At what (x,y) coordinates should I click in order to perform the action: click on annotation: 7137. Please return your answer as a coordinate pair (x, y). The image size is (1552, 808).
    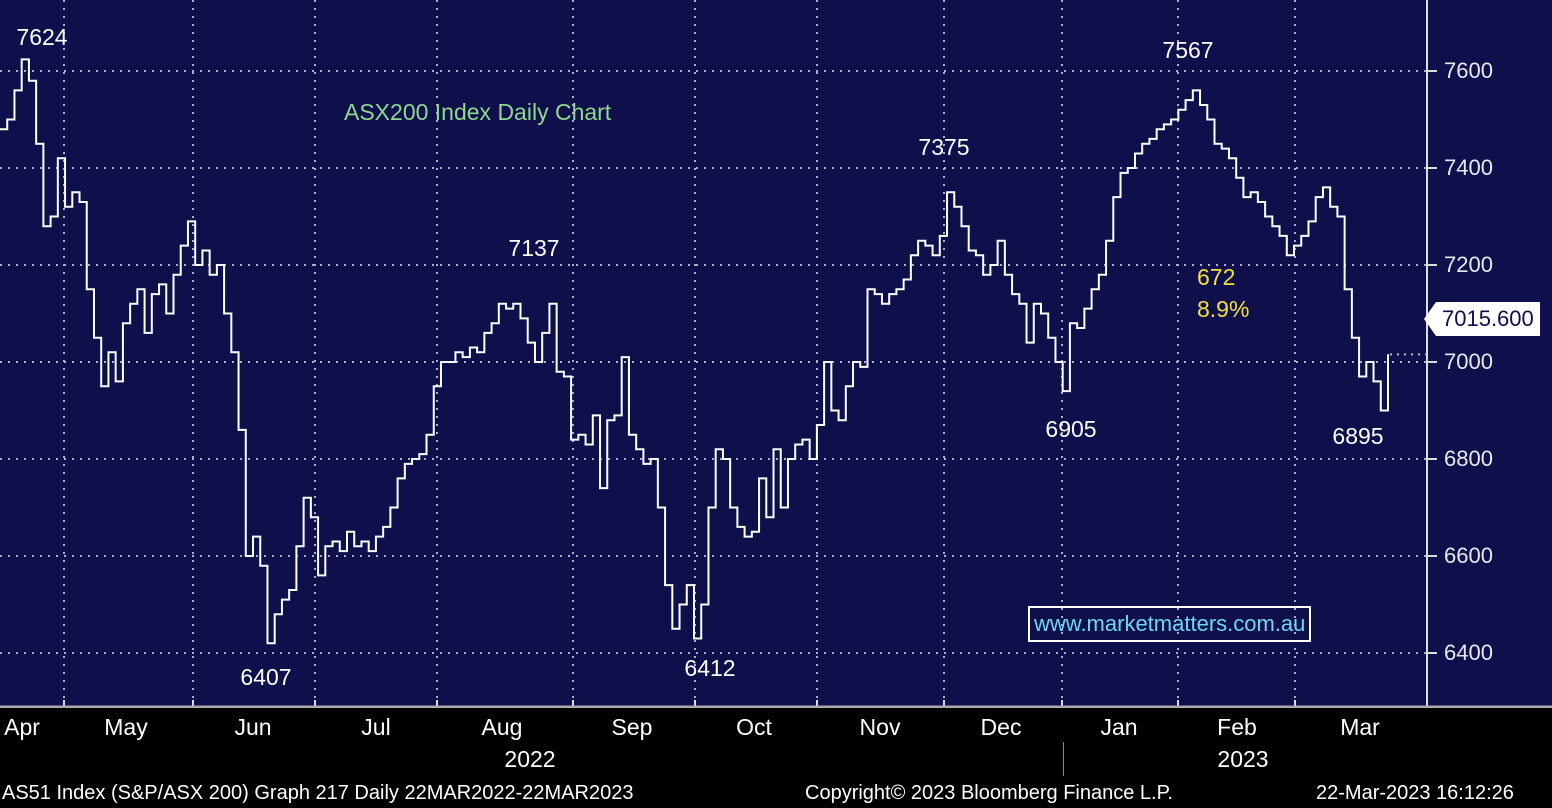
    Looking at the image, I should click on (534, 248).